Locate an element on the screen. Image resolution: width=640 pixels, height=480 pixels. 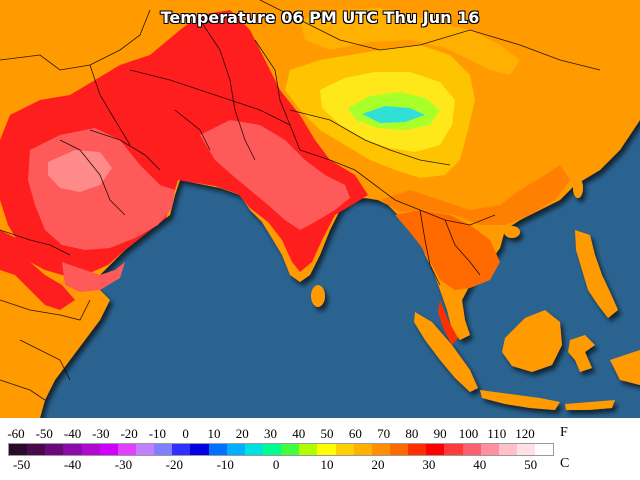
celsius-tick-label: 30 is located at coordinates (429, 464).